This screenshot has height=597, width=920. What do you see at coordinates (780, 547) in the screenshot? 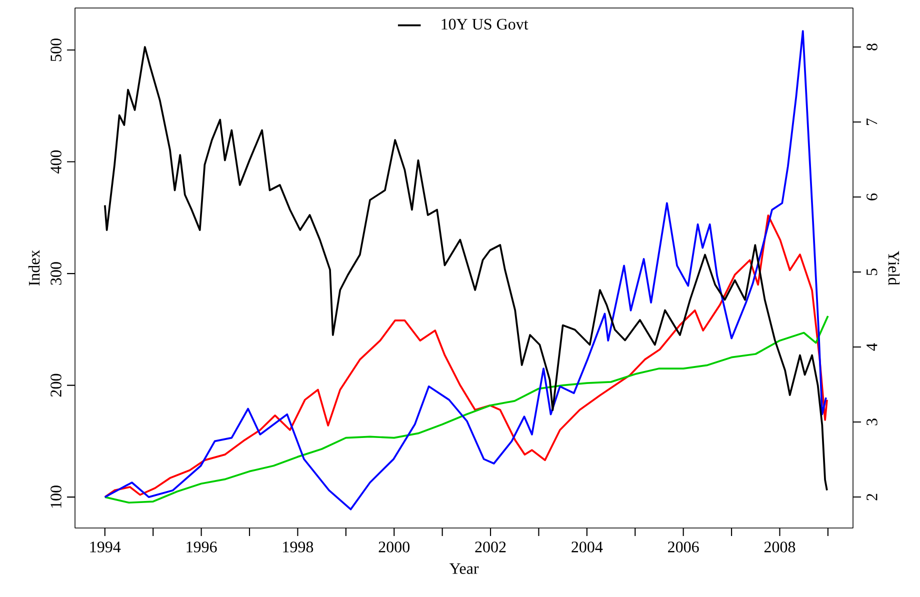
I see `x-tick-label: 2008` at bounding box center [780, 547].